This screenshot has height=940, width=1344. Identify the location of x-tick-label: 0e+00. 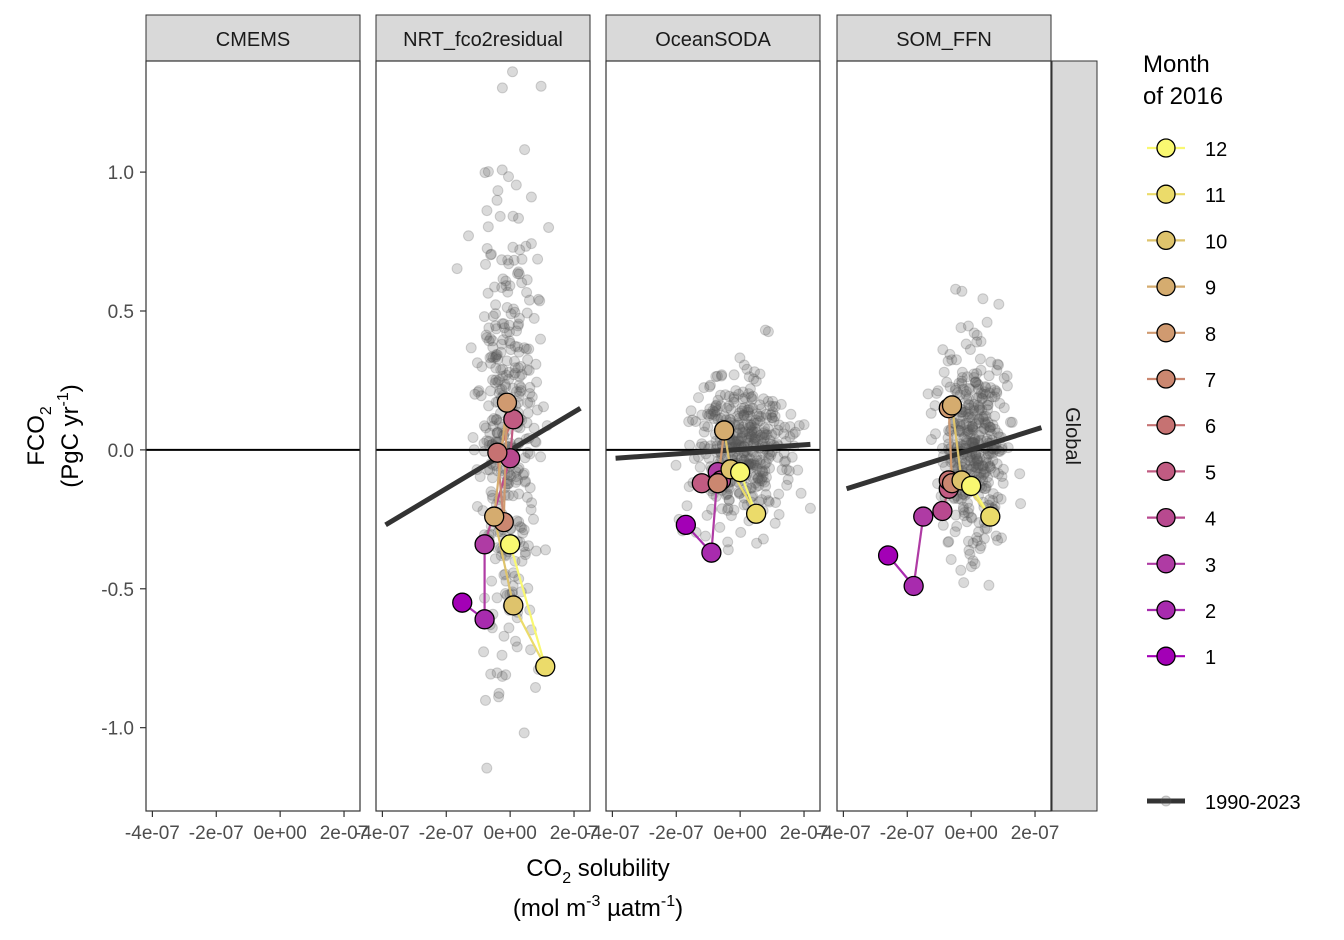
(739, 833).